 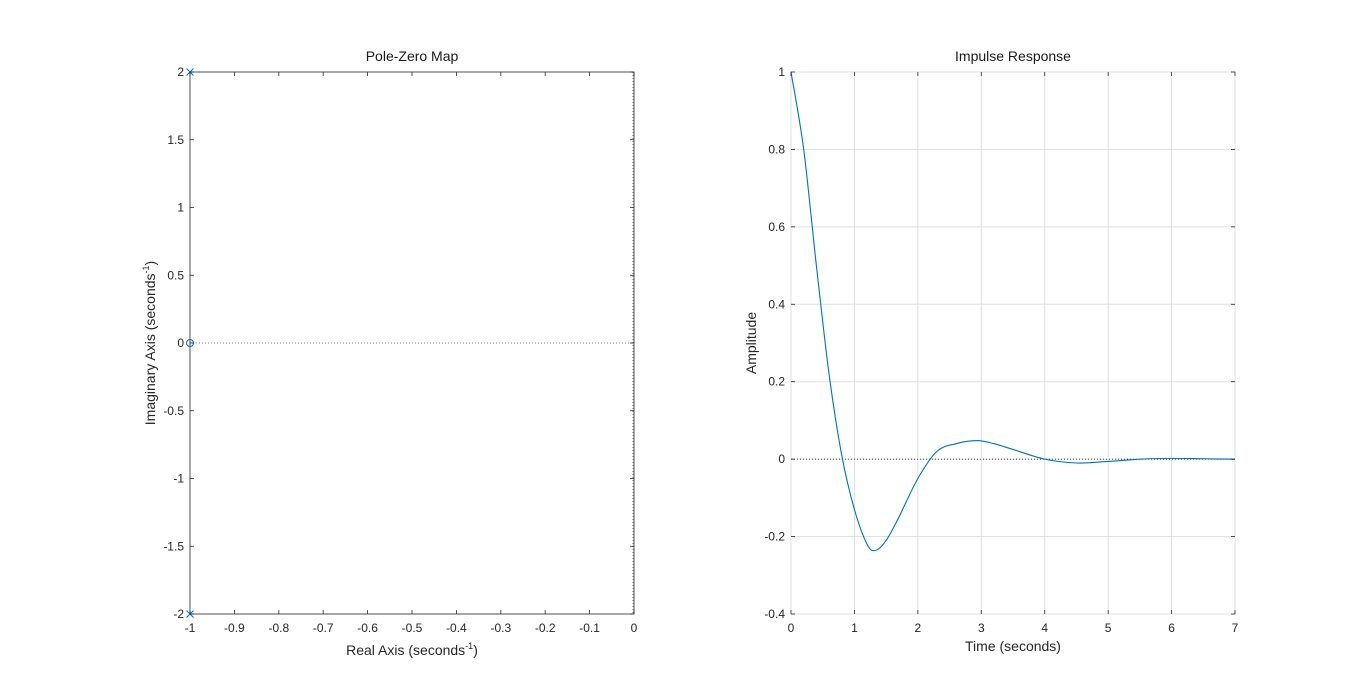 What do you see at coordinates (545, 628) in the screenshot?
I see `x-tick-label: -0.2` at bounding box center [545, 628].